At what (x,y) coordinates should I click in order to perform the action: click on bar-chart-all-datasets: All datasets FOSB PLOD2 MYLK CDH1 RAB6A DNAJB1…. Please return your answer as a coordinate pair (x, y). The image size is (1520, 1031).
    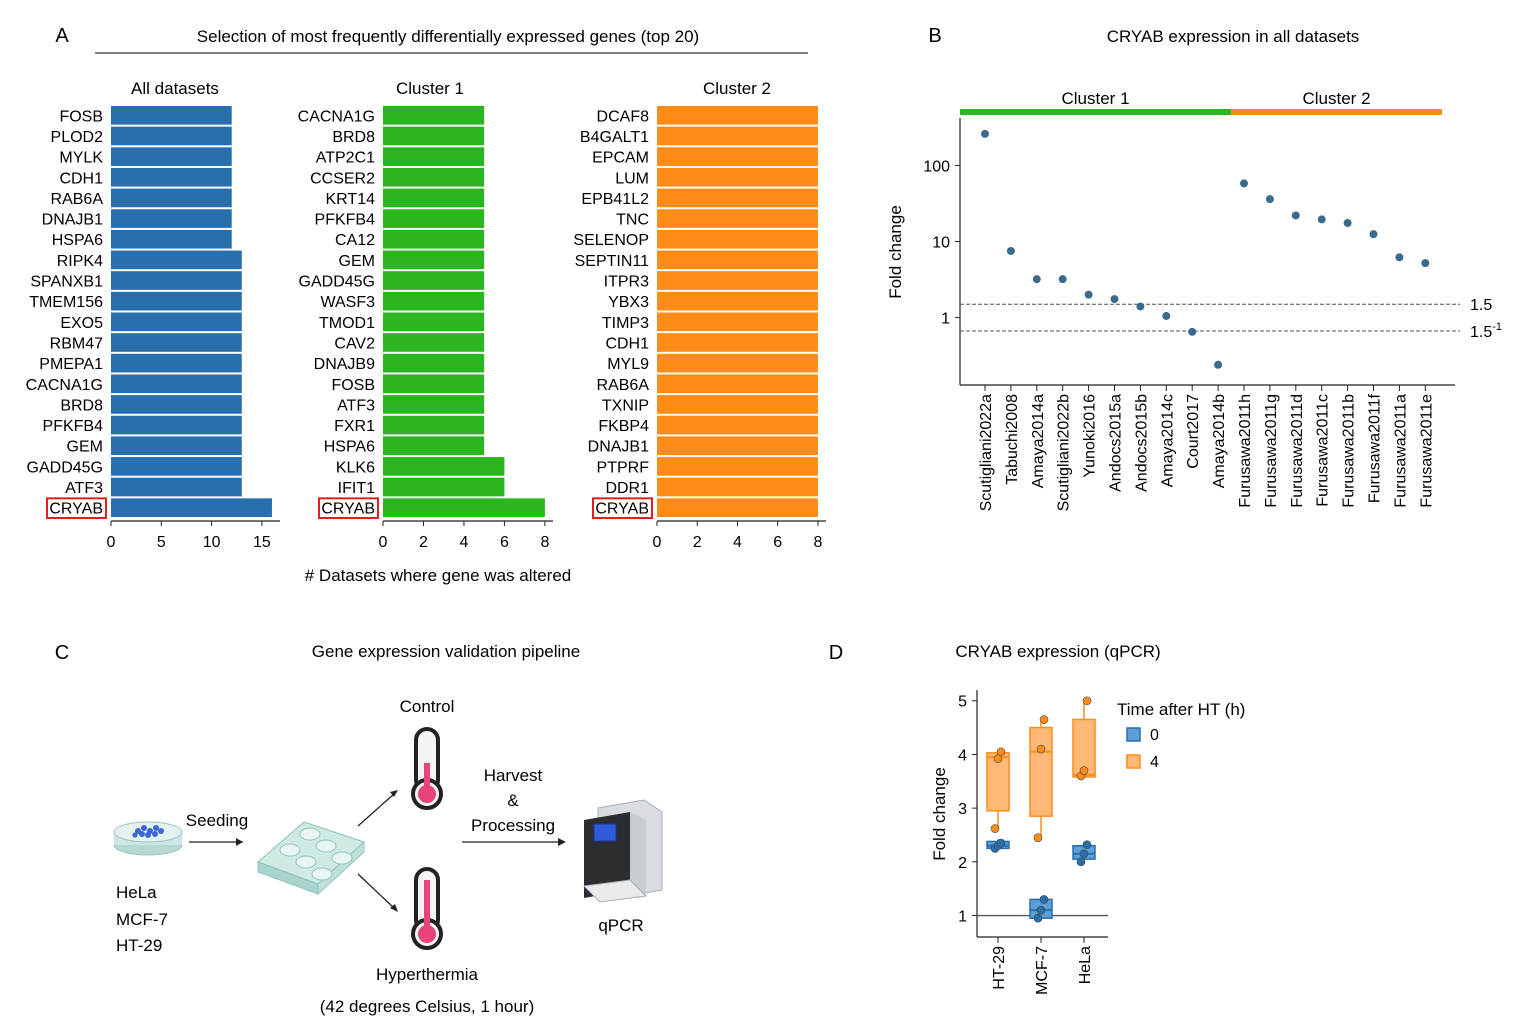
    Looking at the image, I should click on (153, 315).